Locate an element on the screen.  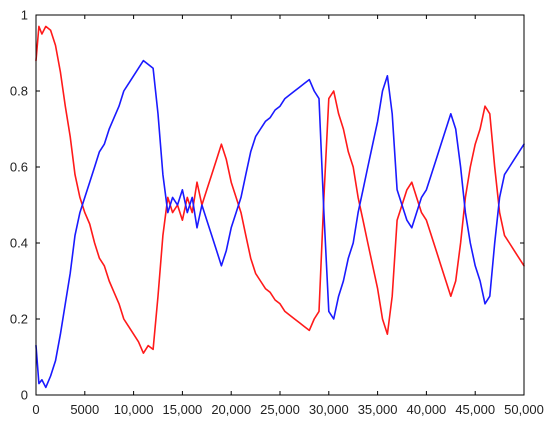
x-tick-label: 15,000 is located at coordinates (183, 409).